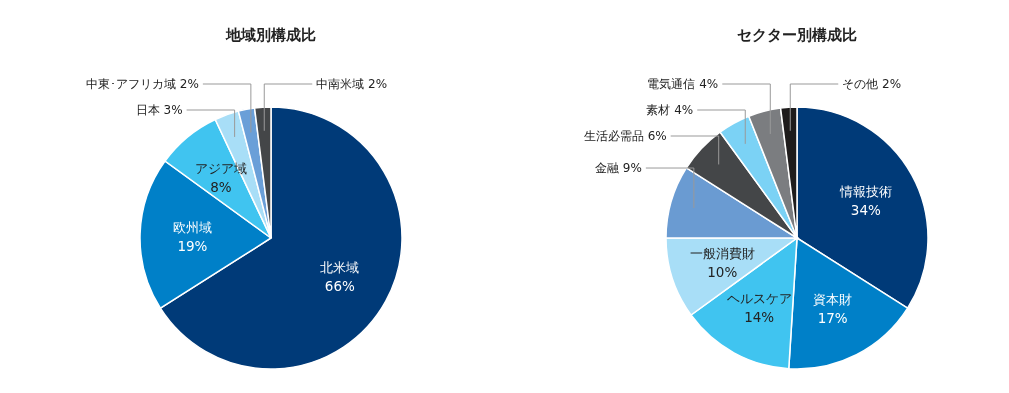 This screenshot has height=393, width=1009. Describe the element at coordinates (722, 272) in the screenshot. I see `data-label: 10%` at that location.